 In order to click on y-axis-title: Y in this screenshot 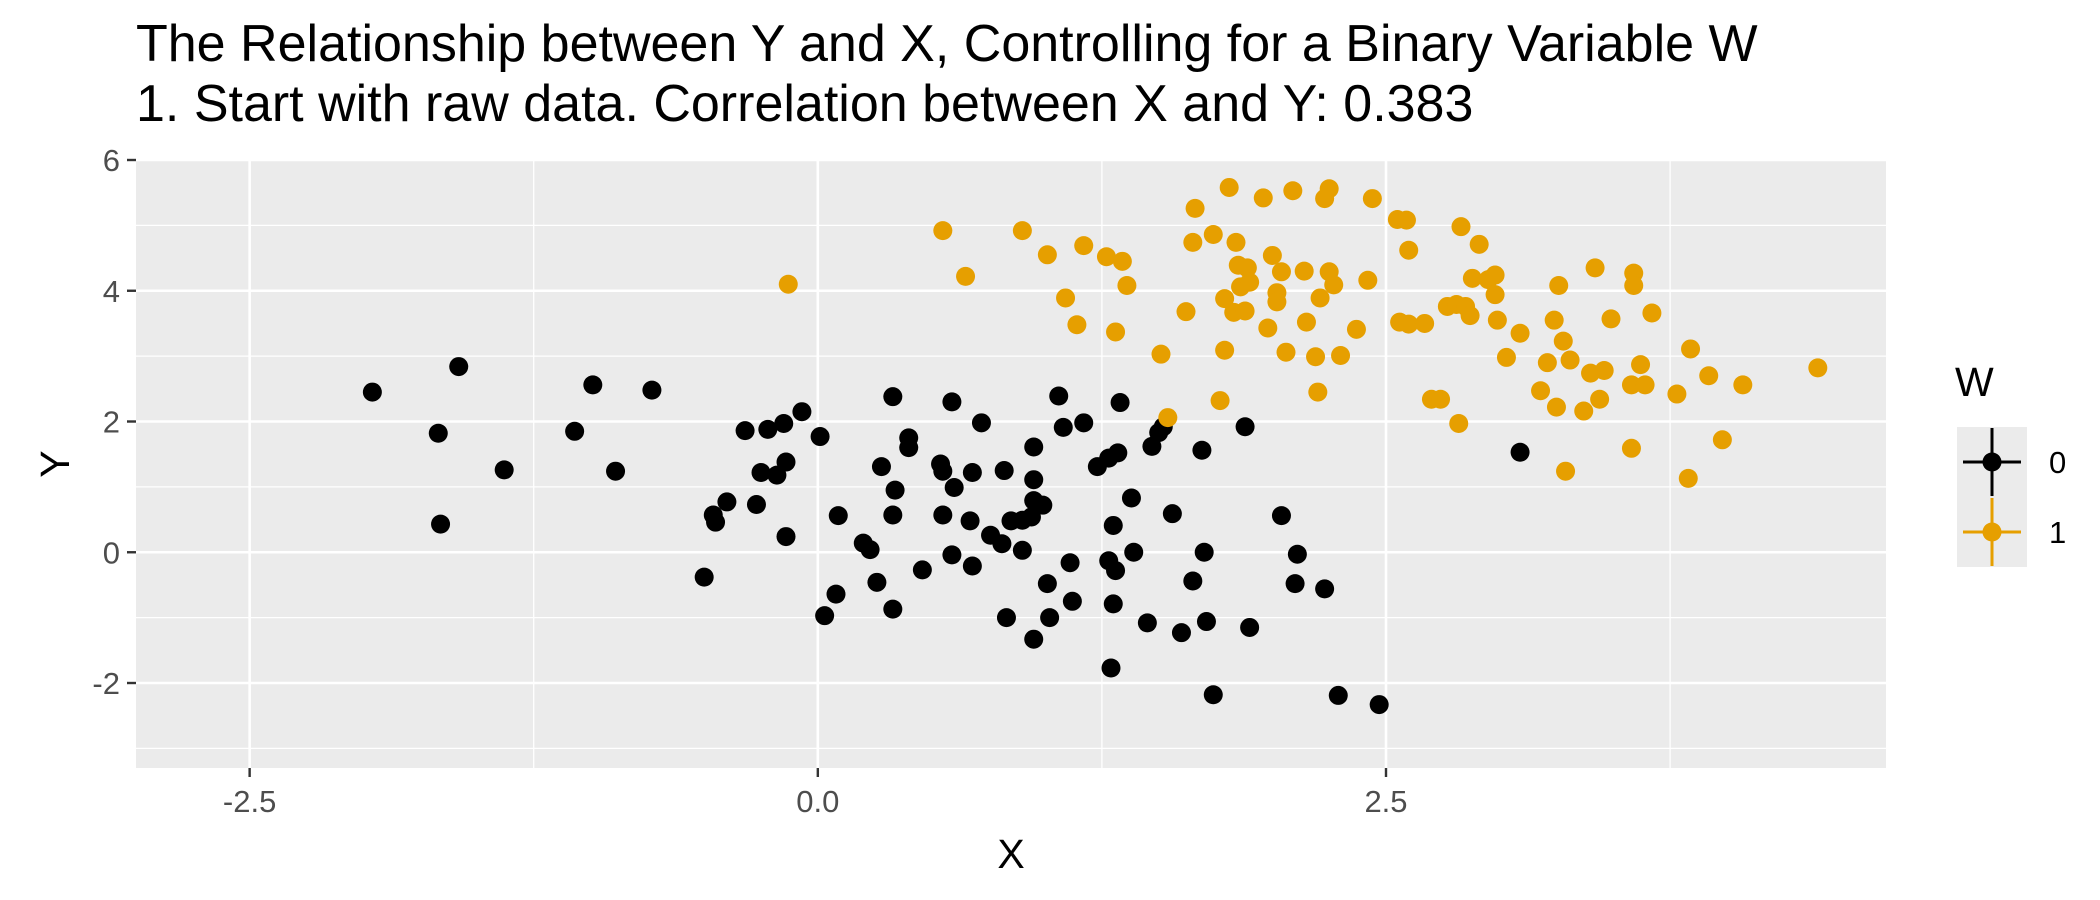, I will do `click(55, 463)`.